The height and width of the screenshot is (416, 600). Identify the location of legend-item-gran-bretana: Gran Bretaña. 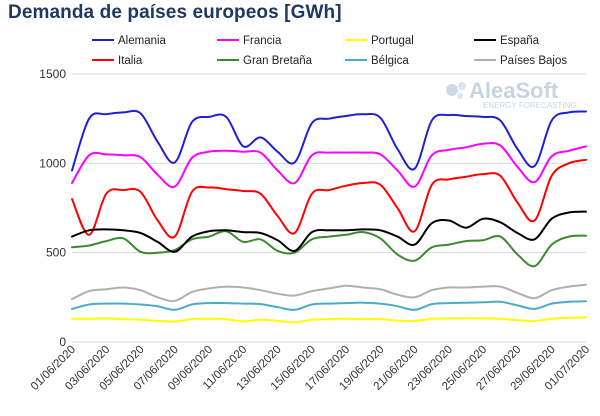
(265, 61).